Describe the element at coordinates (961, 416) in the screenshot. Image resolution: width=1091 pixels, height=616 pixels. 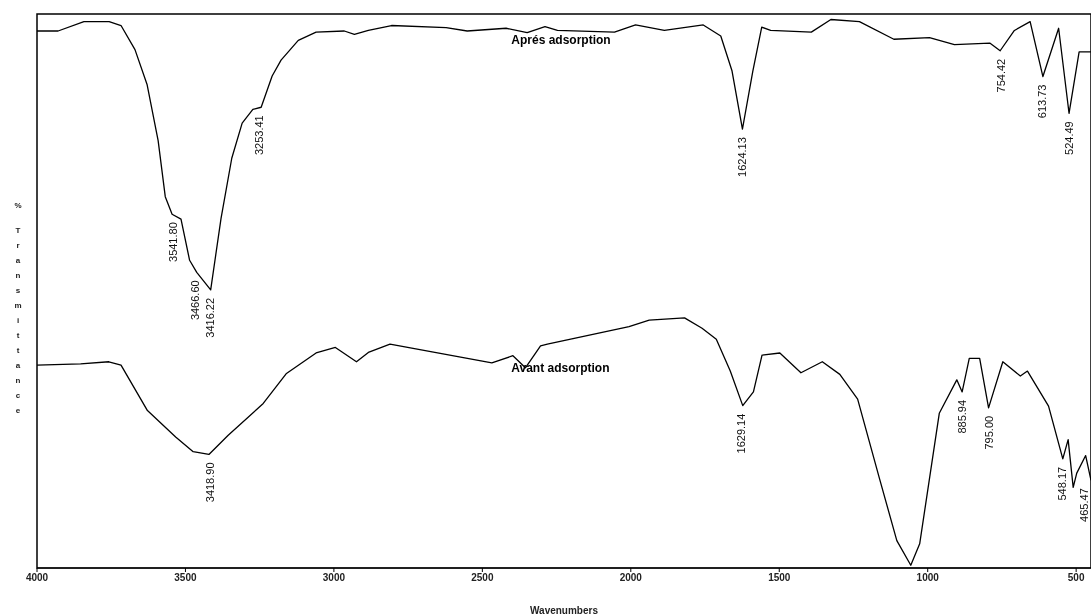
I see `annotation: 885.94` at that location.